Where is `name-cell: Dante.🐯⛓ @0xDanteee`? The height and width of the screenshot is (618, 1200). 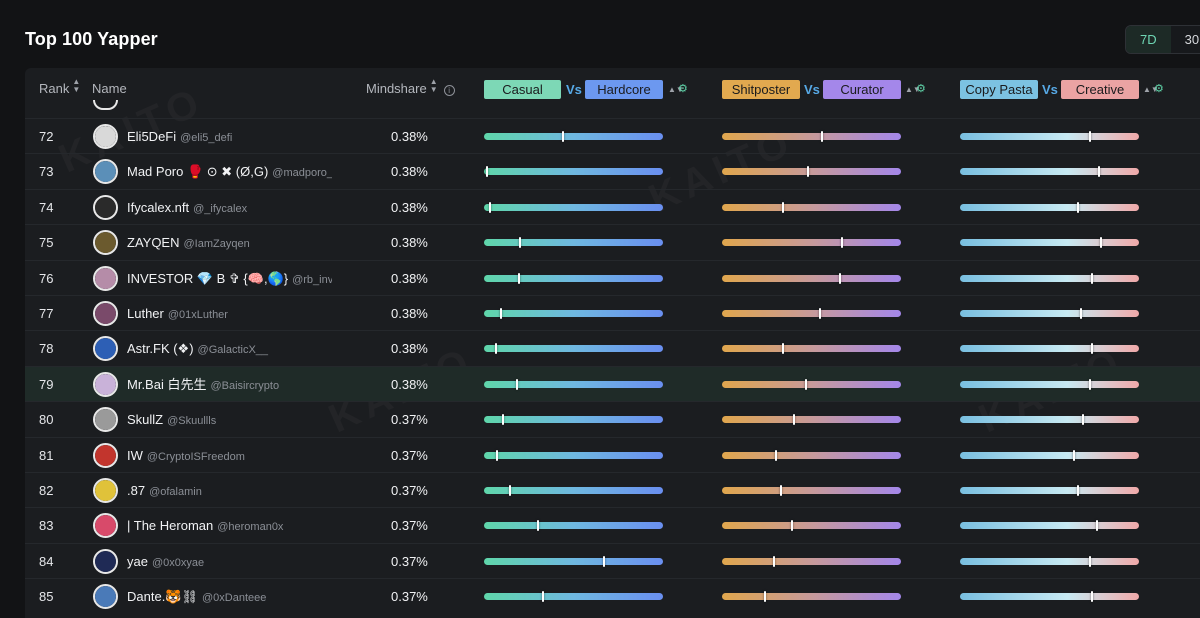
name-cell: Dante.🐯⛓ @0xDanteee is located at coordinates (229, 597).